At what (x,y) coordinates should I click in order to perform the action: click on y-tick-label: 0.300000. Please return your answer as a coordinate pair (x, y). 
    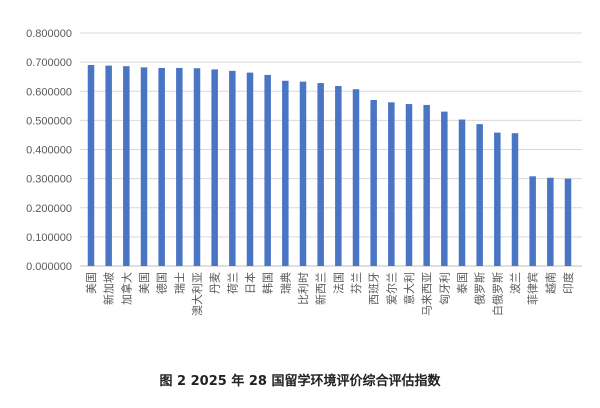
    Looking at the image, I should click on (49, 180).